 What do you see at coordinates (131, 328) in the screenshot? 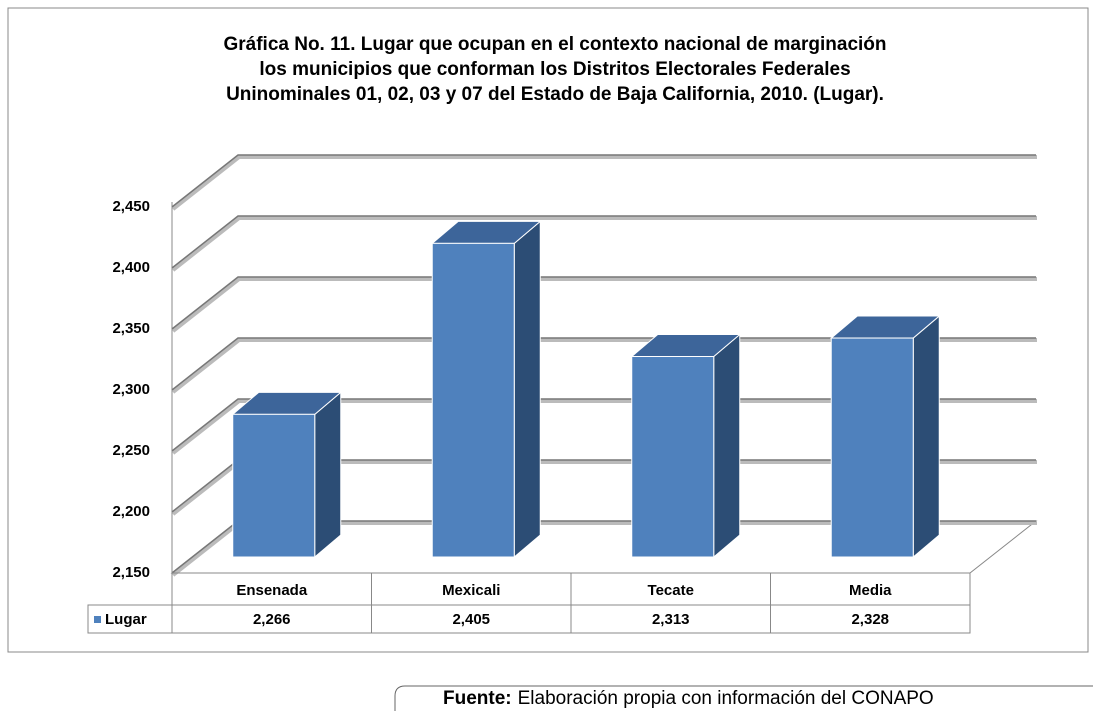
I see `y-tick-label: 2,350` at bounding box center [131, 328].